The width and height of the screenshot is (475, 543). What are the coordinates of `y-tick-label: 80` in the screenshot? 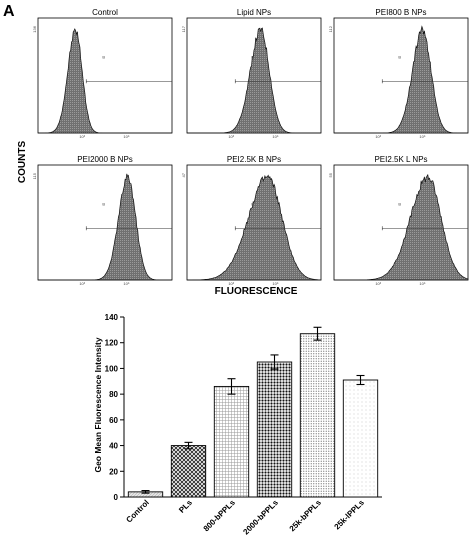 It's located at (113, 394).